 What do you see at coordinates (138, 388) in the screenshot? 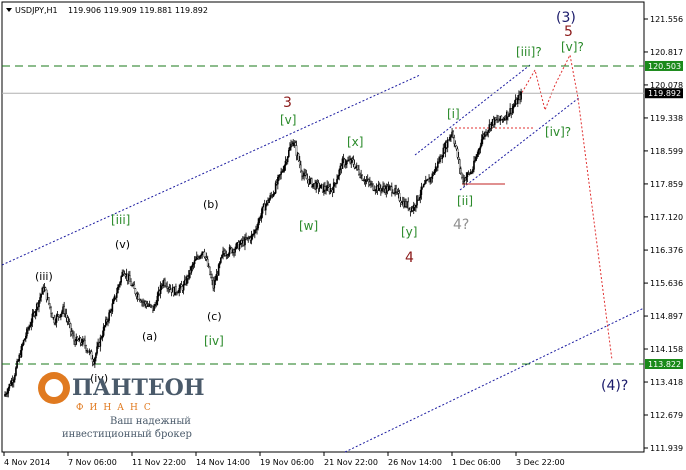
I see `logo-brand: ПАНТЕОН` at bounding box center [138, 388].